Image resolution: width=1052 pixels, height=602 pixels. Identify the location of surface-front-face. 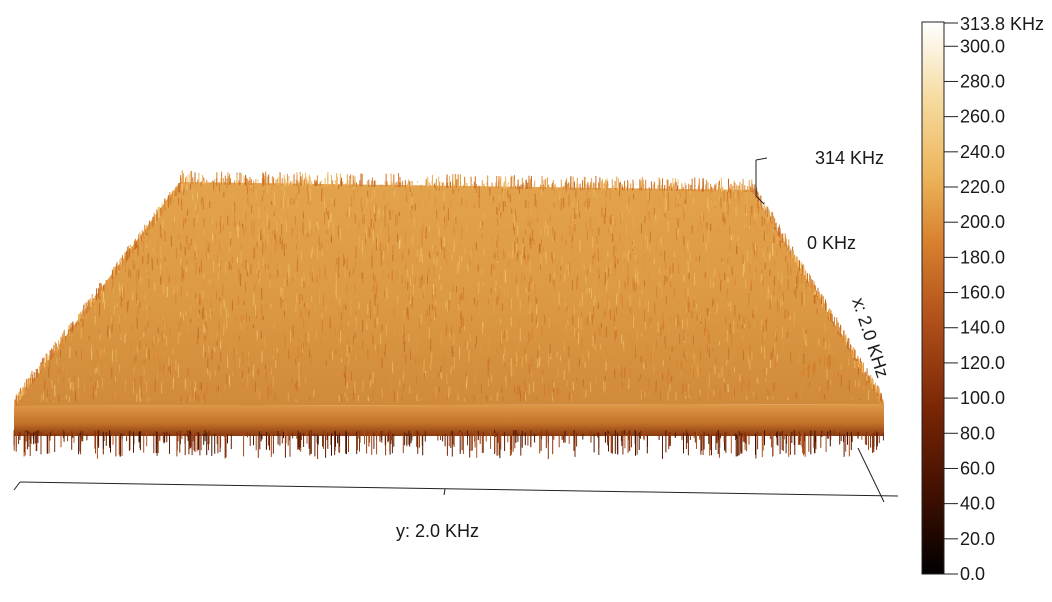
(449, 420).